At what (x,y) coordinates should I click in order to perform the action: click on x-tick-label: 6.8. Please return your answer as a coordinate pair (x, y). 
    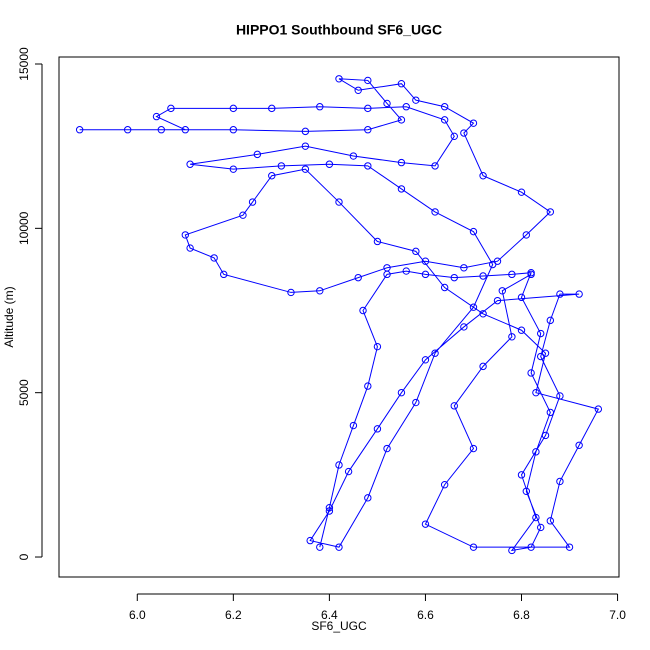
    Looking at the image, I should click on (521, 615).